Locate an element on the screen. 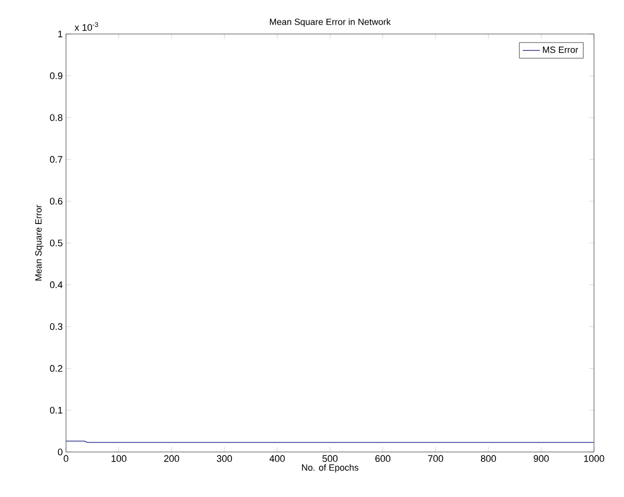 Image resolution: width=624 pixels, height=497 pixels. x-axis-title: No. of Epochs is located at coordinates (330, 468).